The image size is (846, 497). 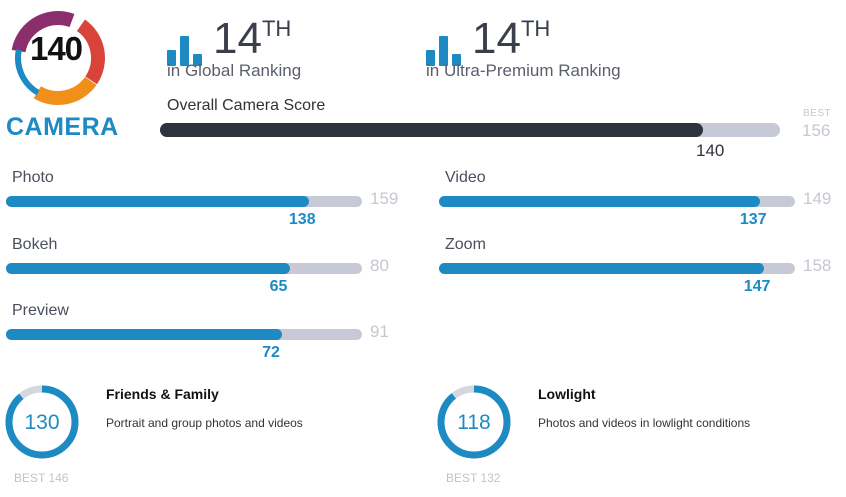 I want to click on ultra-premium-rank-value: 14TH, so click(x=511, y=38).